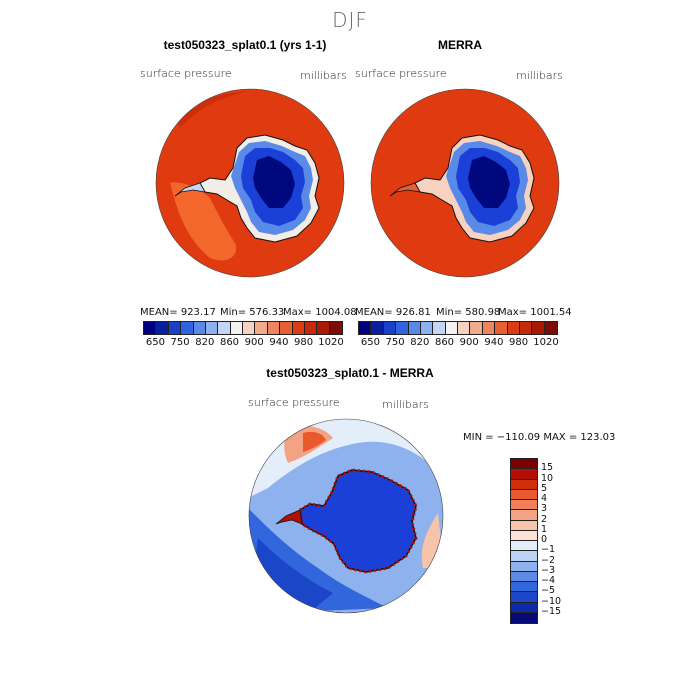 The width and height of the screenshot is (700, 700). I want to click on panel-1-units-label: millibars, so click(323, 75).